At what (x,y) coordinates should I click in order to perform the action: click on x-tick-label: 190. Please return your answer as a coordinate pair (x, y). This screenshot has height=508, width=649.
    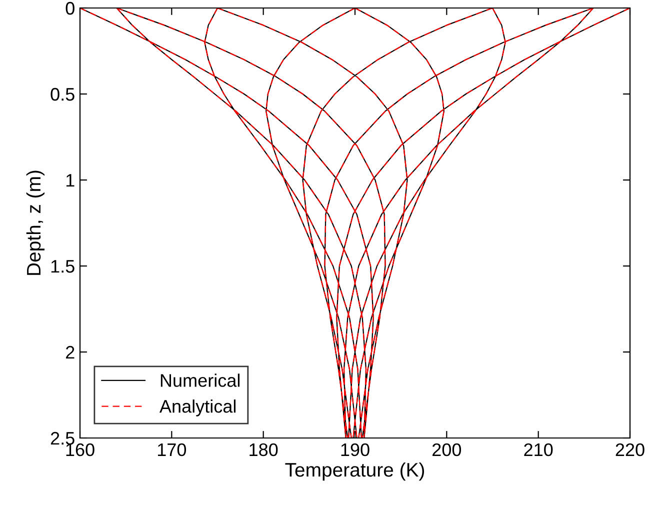
    Looking at the image, I should click on (355, 449).